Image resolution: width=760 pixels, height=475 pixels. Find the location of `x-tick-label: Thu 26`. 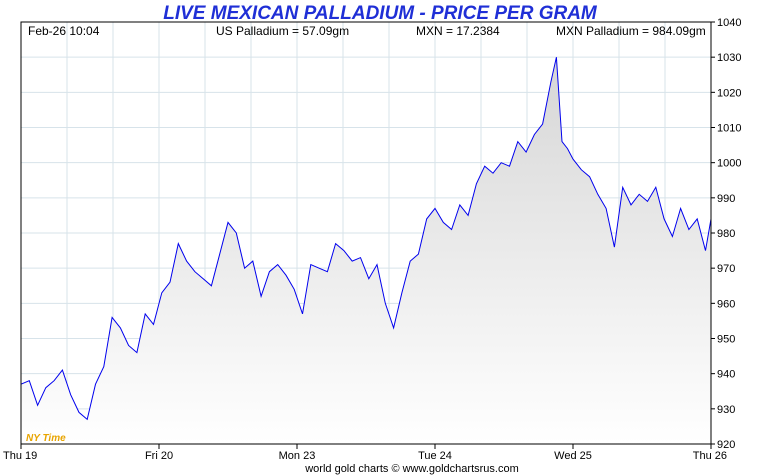

x-tick-label: Thu 26 is located at coordinates (710, 456).